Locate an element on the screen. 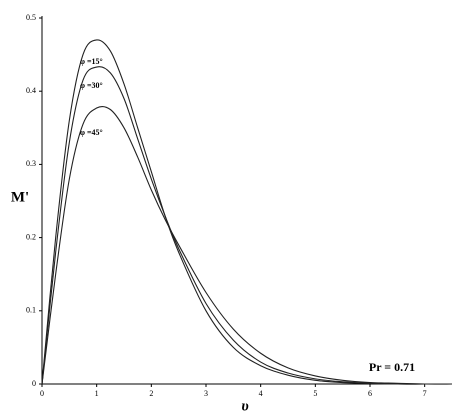 Image resolution: width=458 pixels, height=417 pixels. y-tick-label: 0.4 is located at coordinates (31, 90).